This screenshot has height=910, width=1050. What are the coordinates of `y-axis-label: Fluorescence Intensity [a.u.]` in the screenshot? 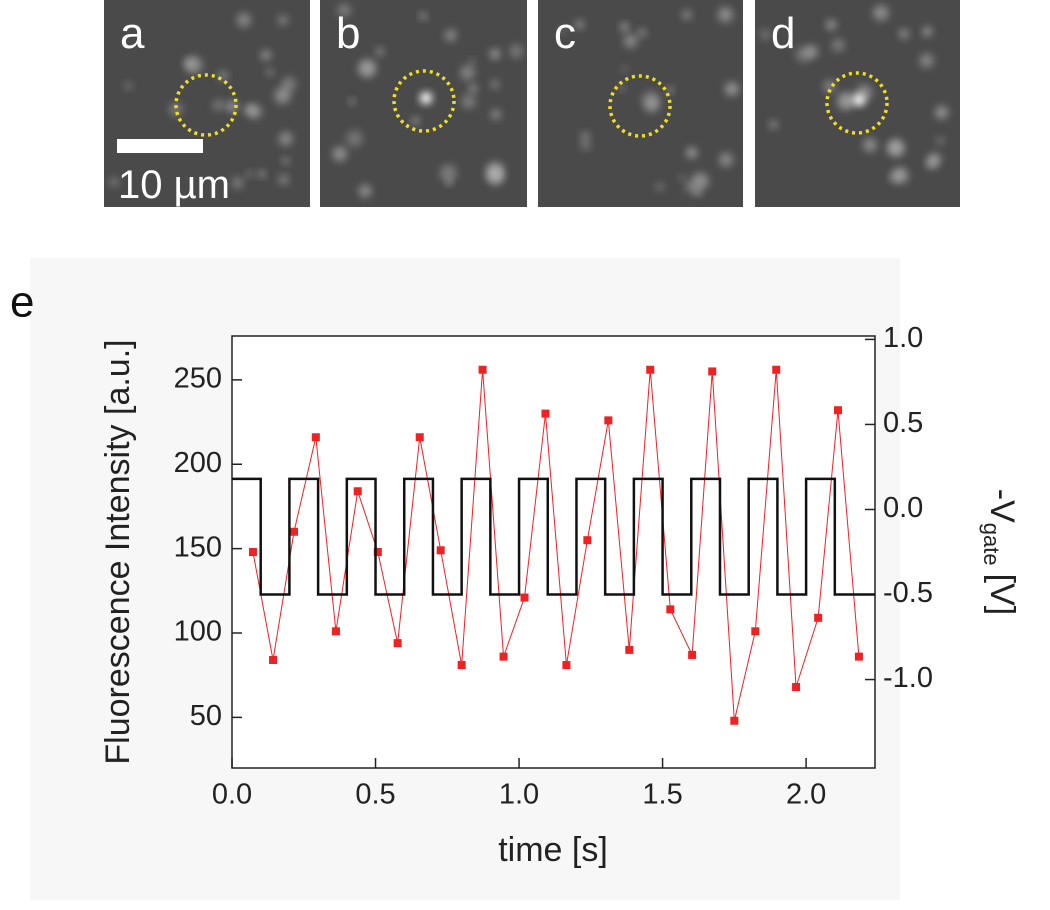 It's located at (118, 551).